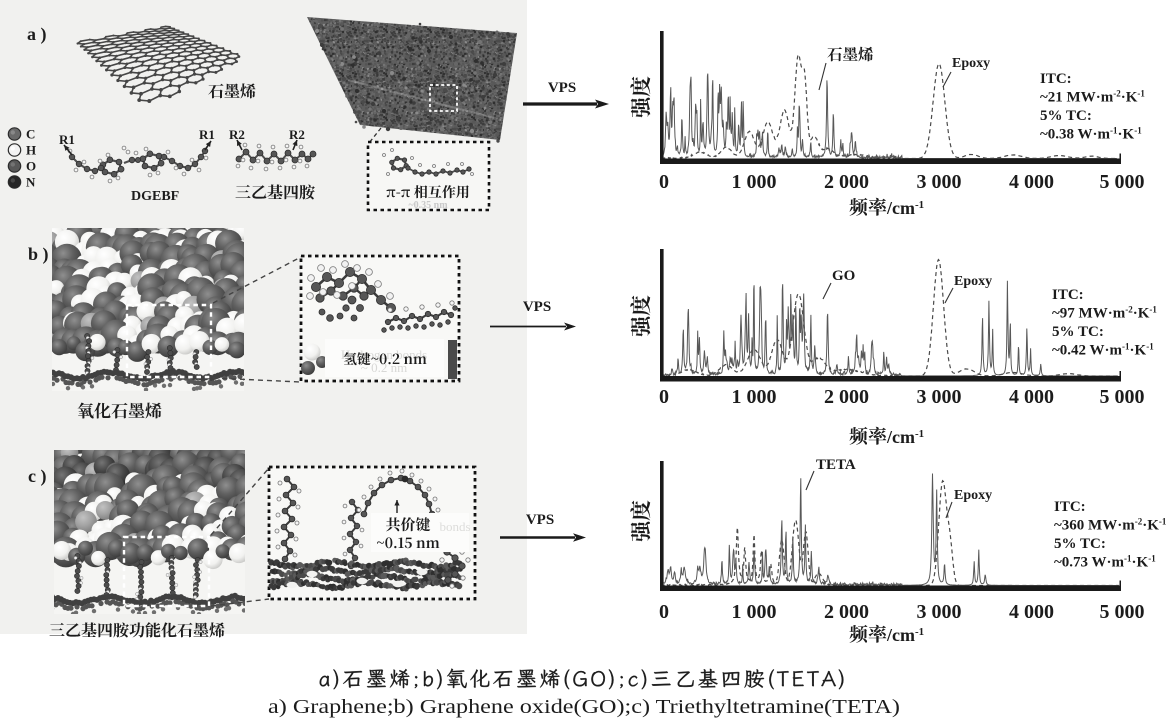  Describe the element at coordinates (836, 465) in the screenshot. I see `svg-text: TETA` at that location.